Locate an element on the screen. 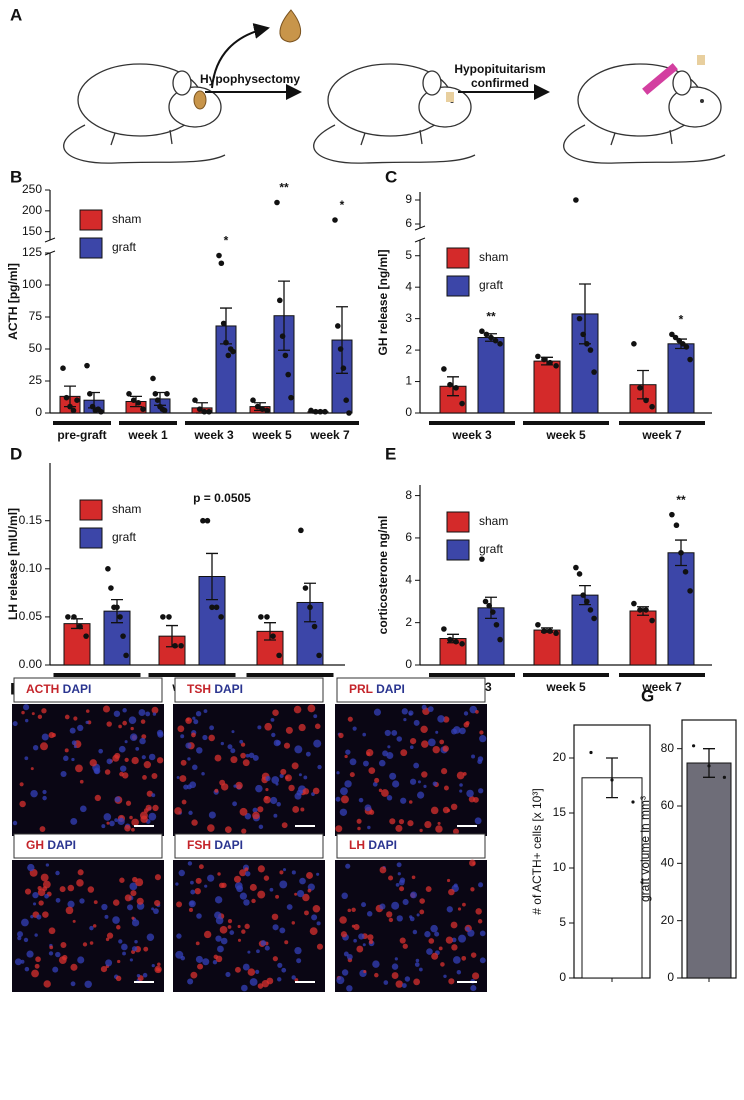 This screenshot has width=744, height=1100. y-tick-label: 0.10 is located at coordinates (31, 568).